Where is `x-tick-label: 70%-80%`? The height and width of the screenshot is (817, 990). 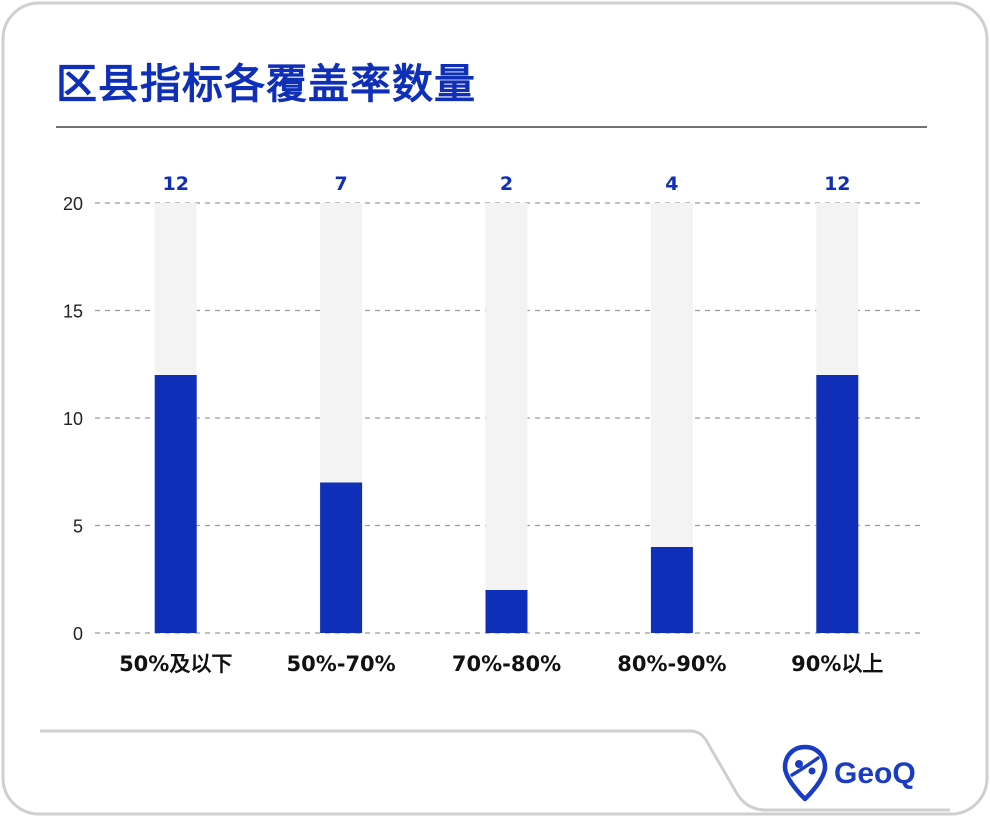 x-tick-label: 70%-80% is located at coordinates (506, 664).